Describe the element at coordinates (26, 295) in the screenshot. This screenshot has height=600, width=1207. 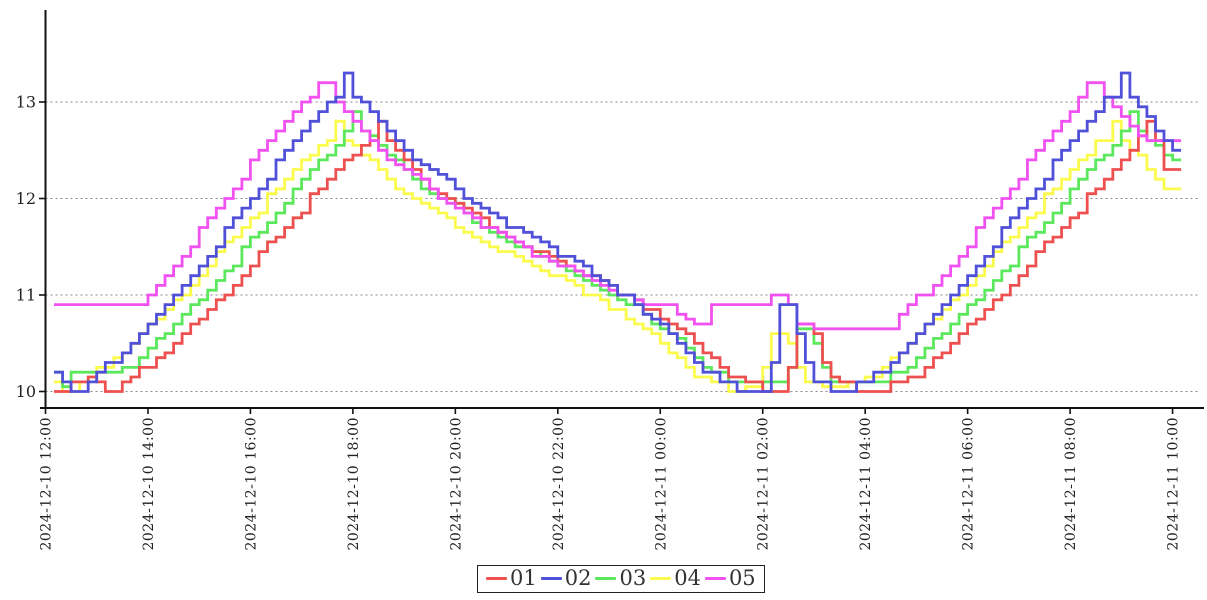
I see `y-tick-label-11: 11` at that location.